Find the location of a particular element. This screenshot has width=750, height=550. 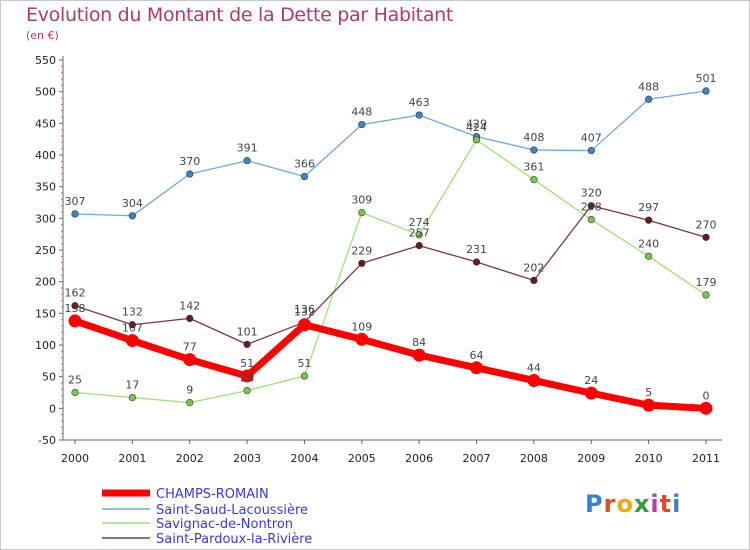

data-label: 270 is located at coordinates (706, 224).